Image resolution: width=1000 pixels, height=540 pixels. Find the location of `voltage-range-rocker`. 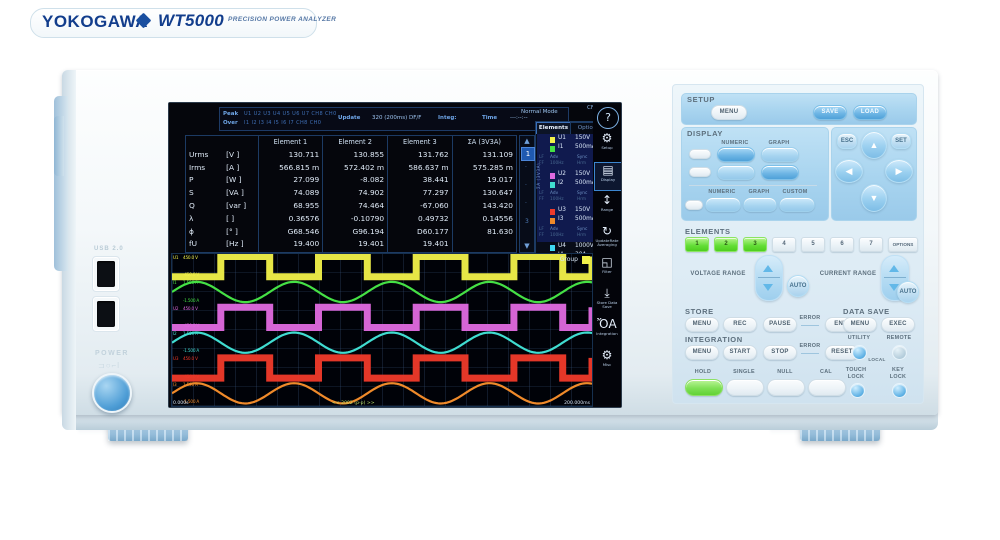

voltage-range-rocker is located at coordinates (769, 278).